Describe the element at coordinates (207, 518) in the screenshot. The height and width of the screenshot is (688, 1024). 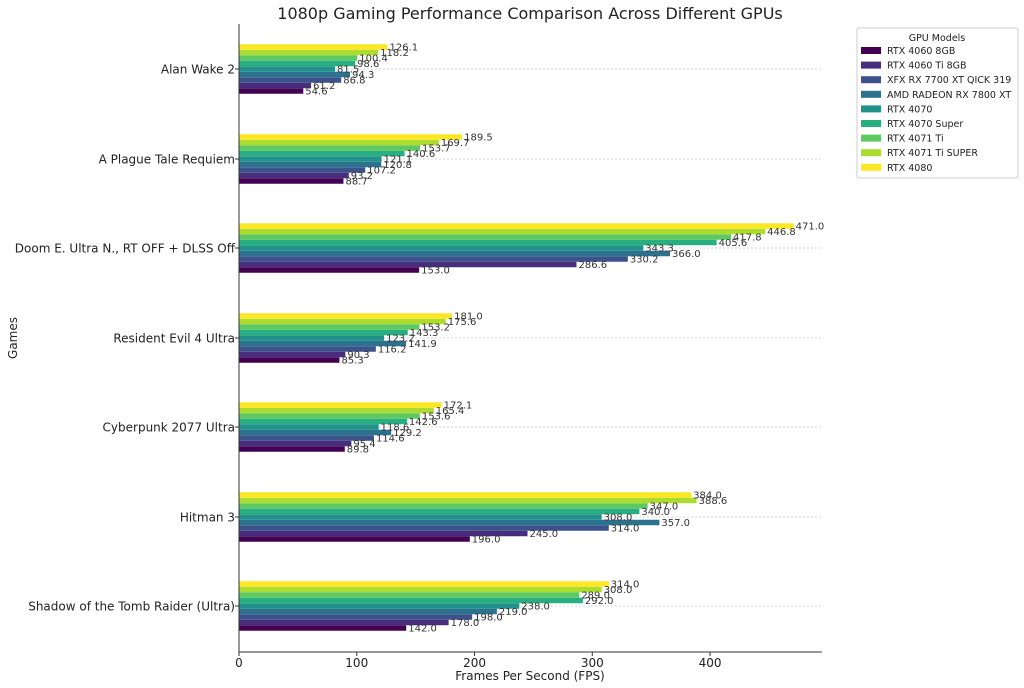
I see `y-tick-label: Hitman 3` at that location.